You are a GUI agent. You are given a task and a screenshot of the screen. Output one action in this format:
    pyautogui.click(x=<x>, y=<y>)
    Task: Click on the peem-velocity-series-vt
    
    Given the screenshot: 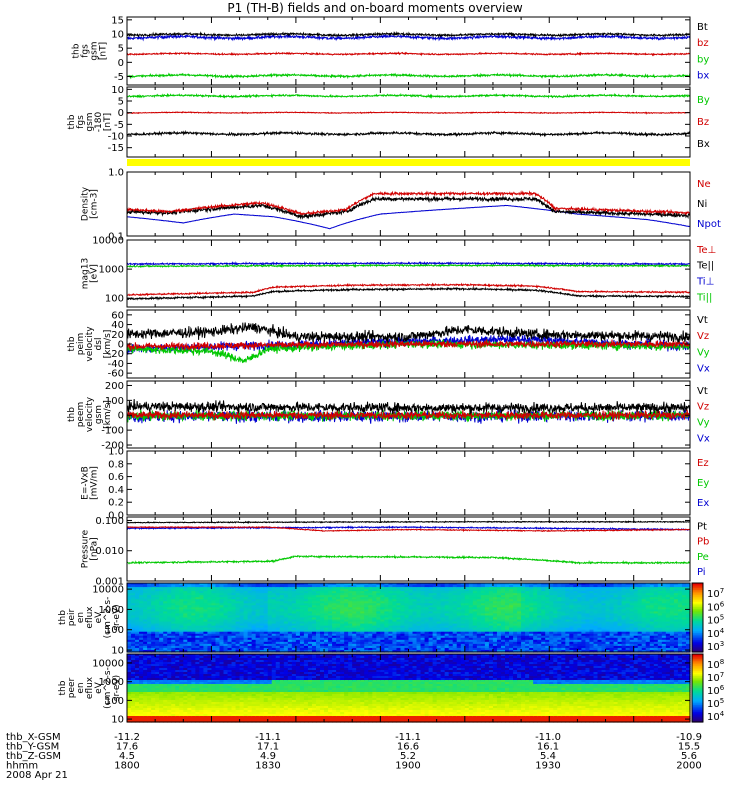 What is the action you would take?
    pyautogui.click(x=408, y=407)
    